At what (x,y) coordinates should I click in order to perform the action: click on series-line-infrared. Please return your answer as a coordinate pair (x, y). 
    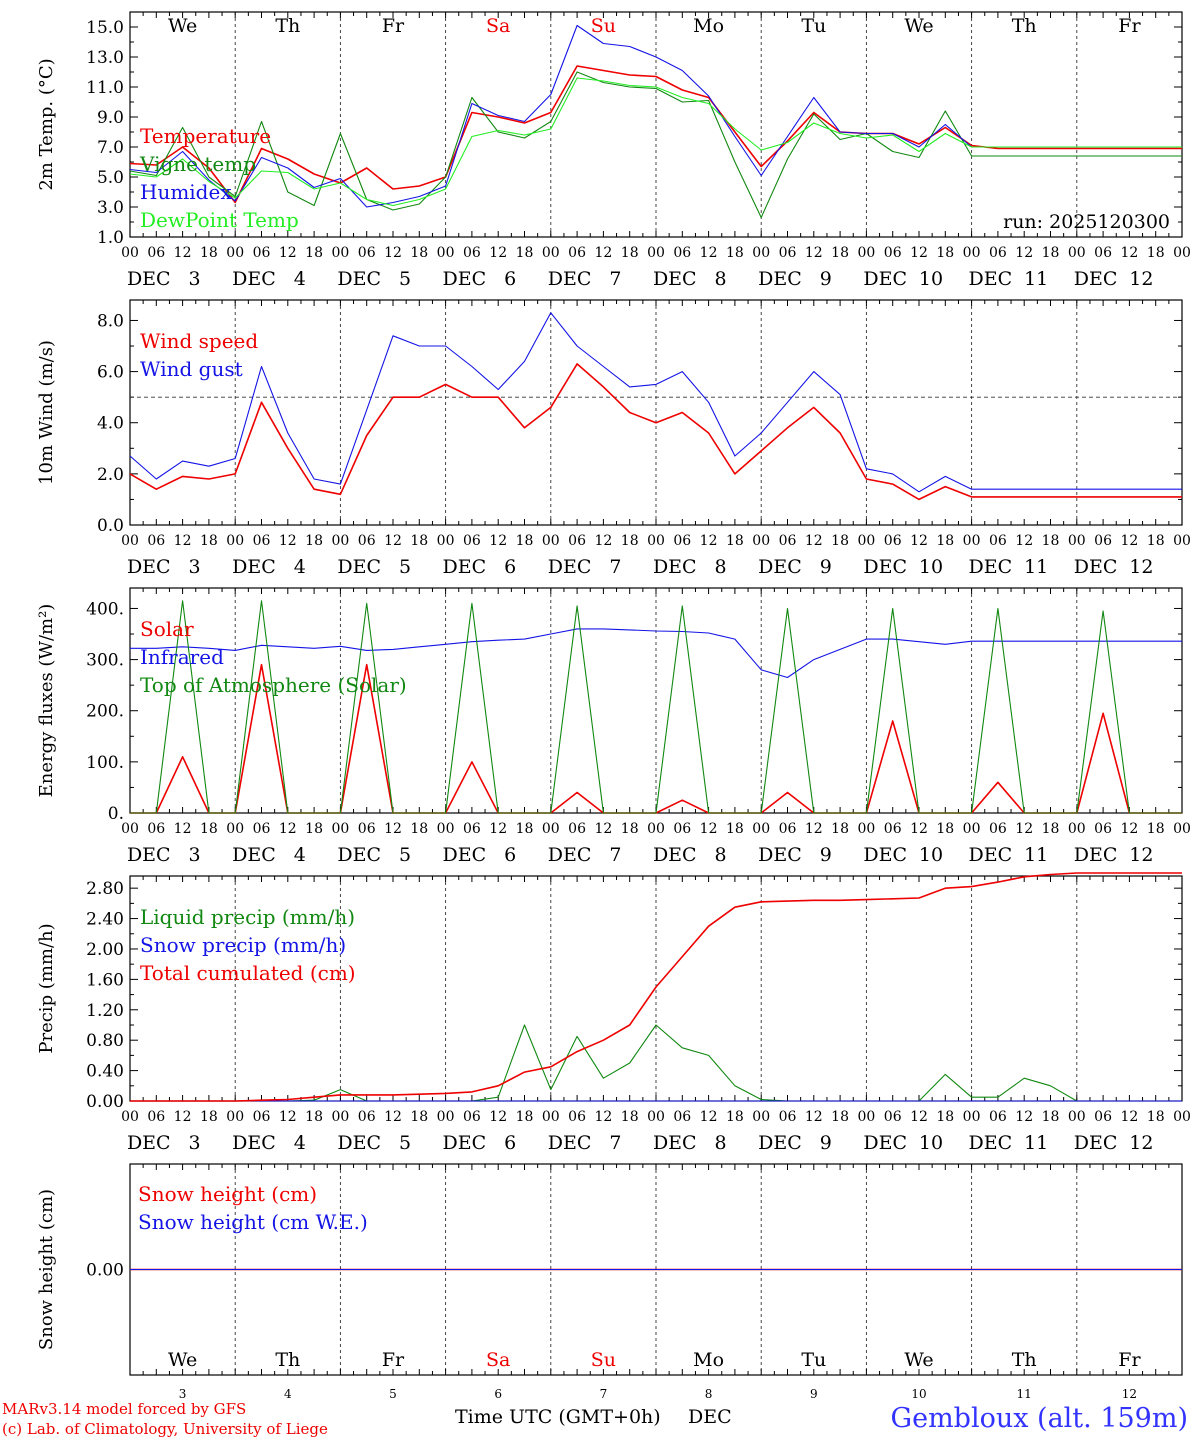
    Looking at the image, I should click on (656, 653).